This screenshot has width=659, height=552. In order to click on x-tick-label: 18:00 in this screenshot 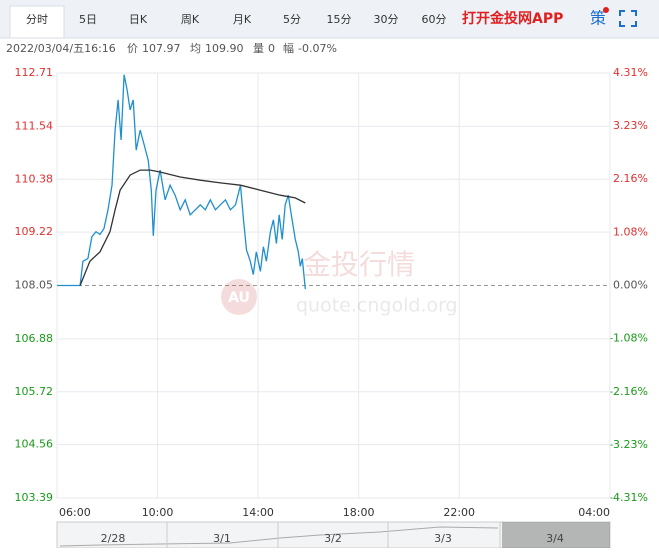, I will do `click(359, 512)`.